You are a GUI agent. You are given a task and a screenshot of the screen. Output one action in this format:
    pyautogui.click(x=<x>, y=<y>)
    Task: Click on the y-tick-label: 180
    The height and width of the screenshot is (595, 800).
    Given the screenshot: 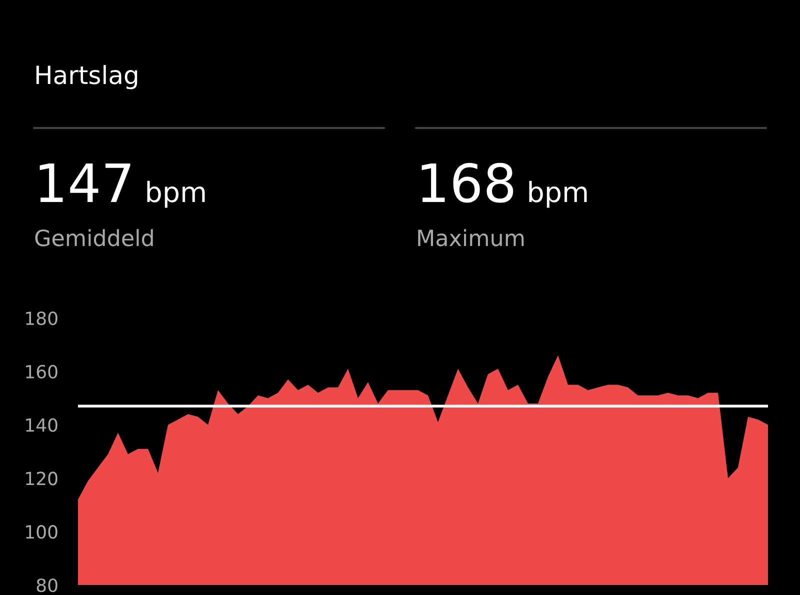 What is the action you would take?
    pyautogui.click(x=42, y=318)
    